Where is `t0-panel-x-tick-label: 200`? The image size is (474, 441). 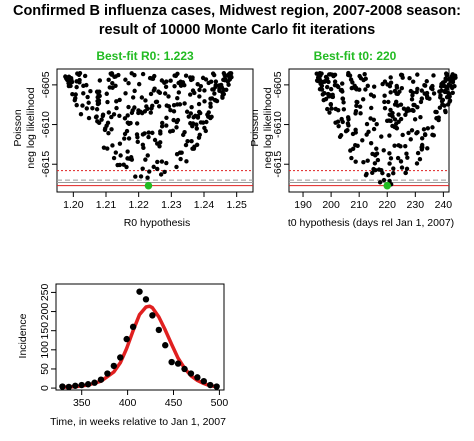 t0-panel-x-tick-label: 200 is located at coordinates (331, 205).